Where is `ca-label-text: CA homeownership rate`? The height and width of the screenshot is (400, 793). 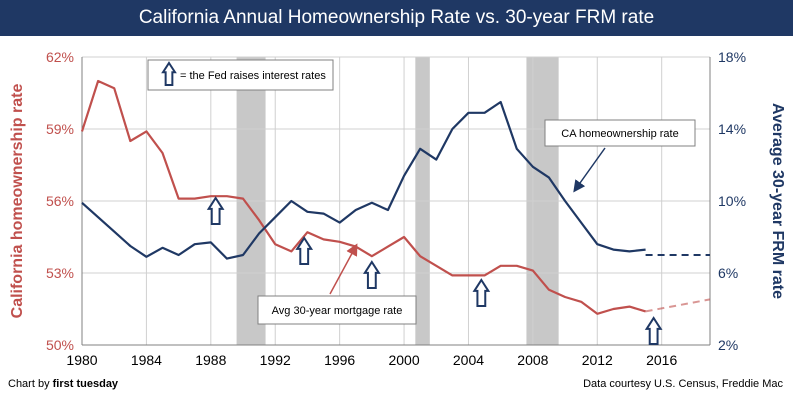 ca-label-text: CA homeownership rate is located at coordinates (619, 134).